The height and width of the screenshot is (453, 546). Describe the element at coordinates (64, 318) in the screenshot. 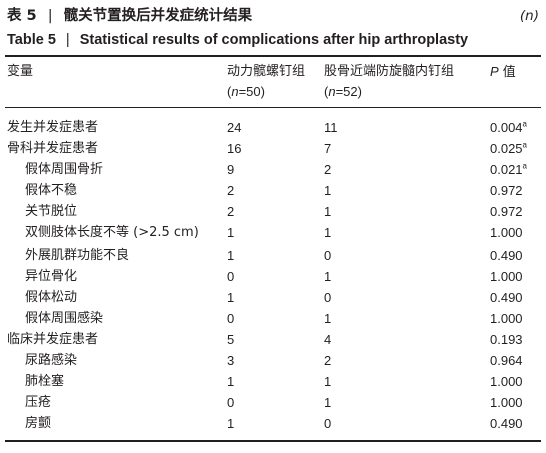

I see `row-label: 假体周围感染` at that location.